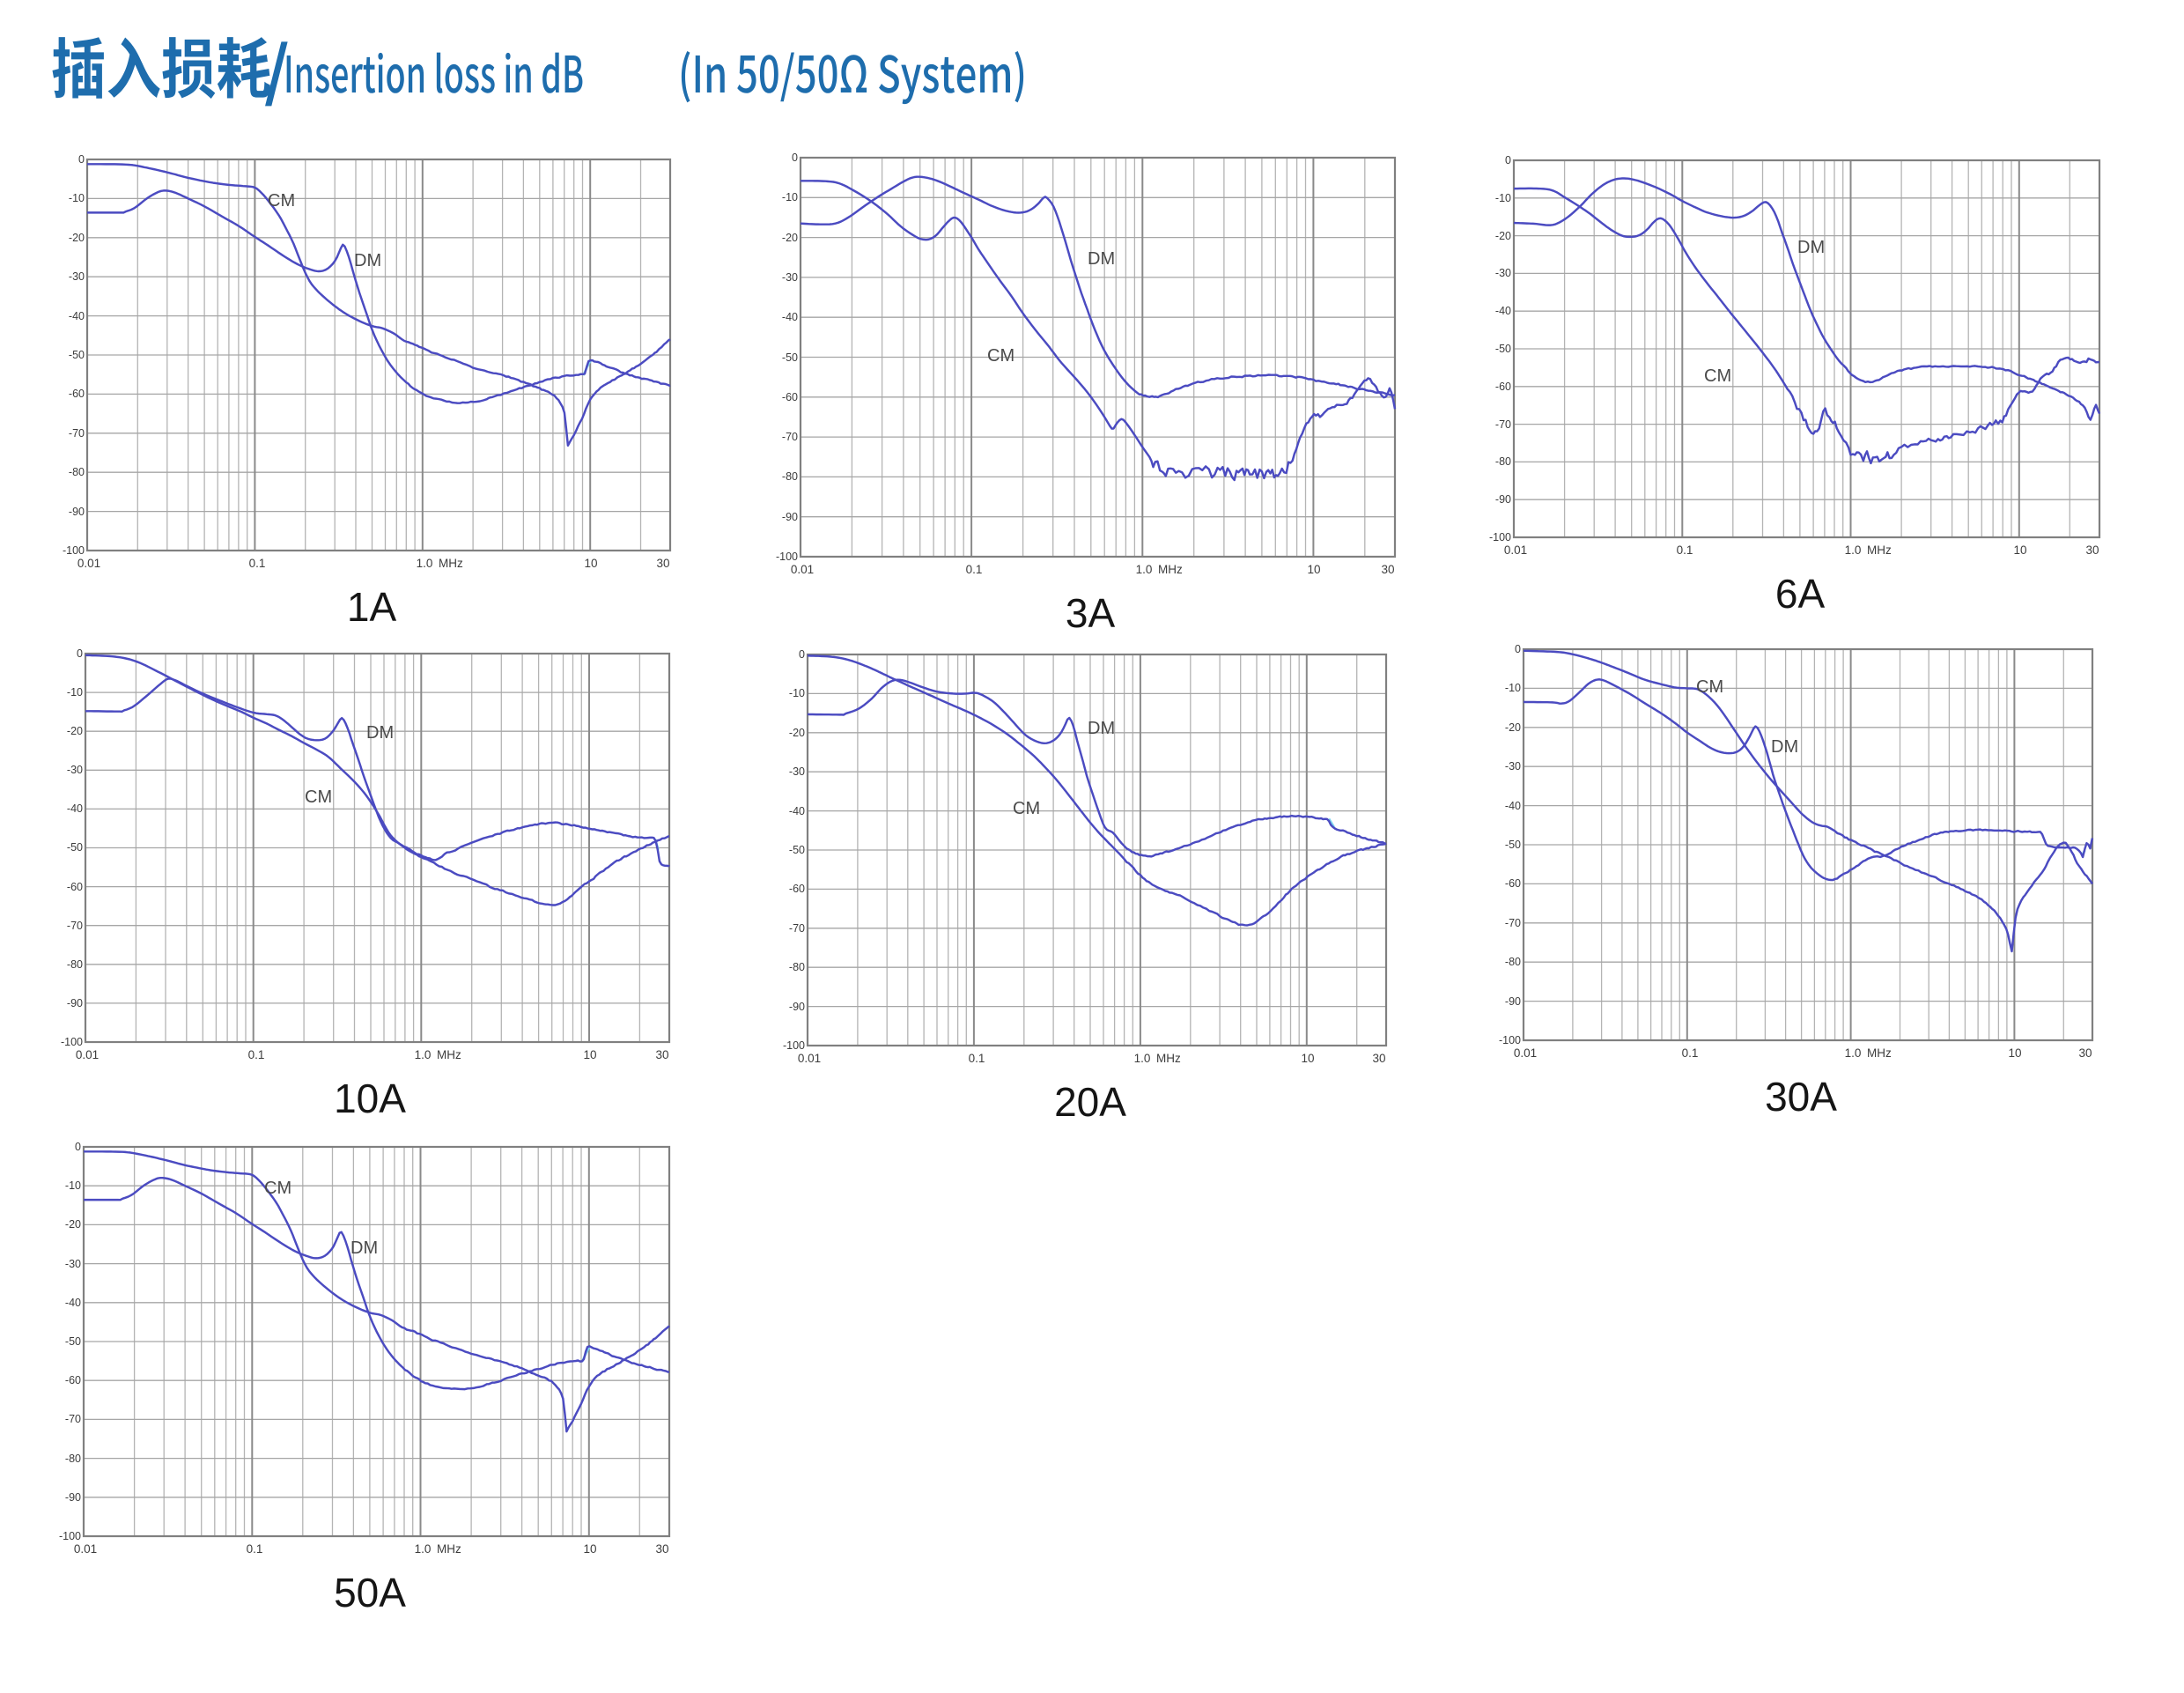 This screenshot has width=2184, height=1693. What do you see at coordinates (372, 607) in the screenshot?
I see `svg-text: 1A` at bounding box center [372, 607].